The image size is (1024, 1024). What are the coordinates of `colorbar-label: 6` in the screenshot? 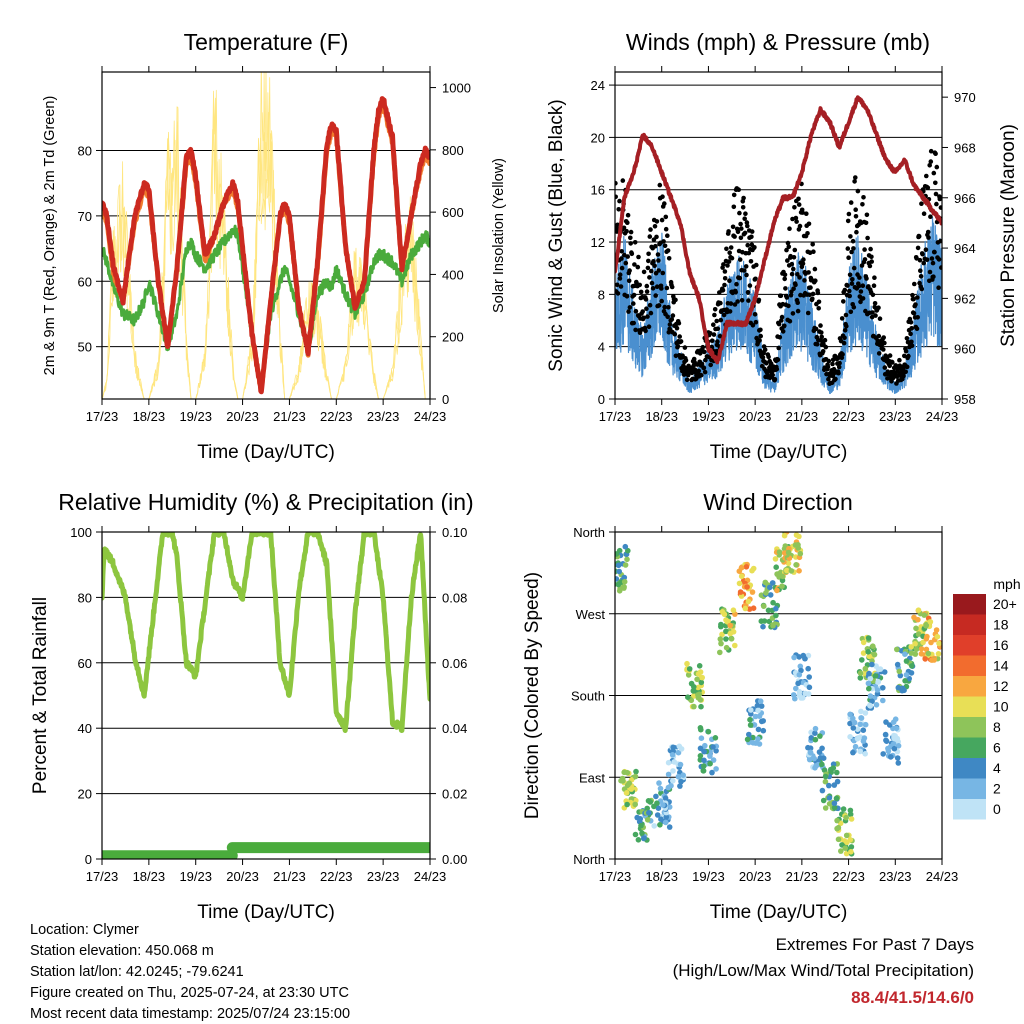 It's located at (997, 748).